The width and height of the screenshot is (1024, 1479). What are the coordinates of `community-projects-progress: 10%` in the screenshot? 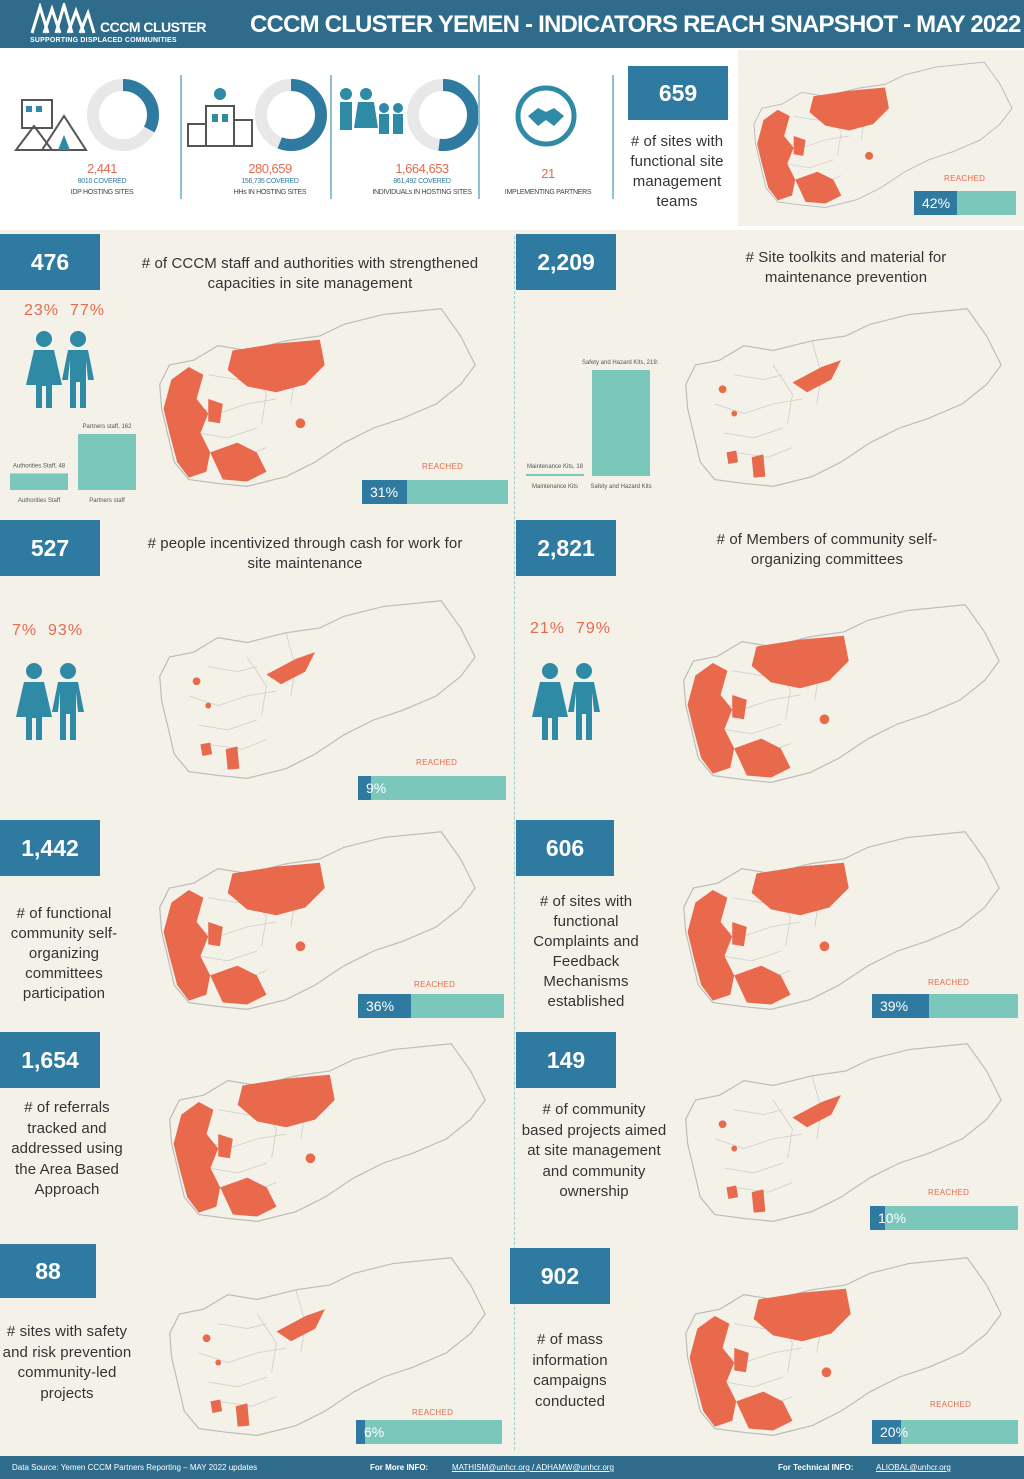 It's located at (944, 1218).